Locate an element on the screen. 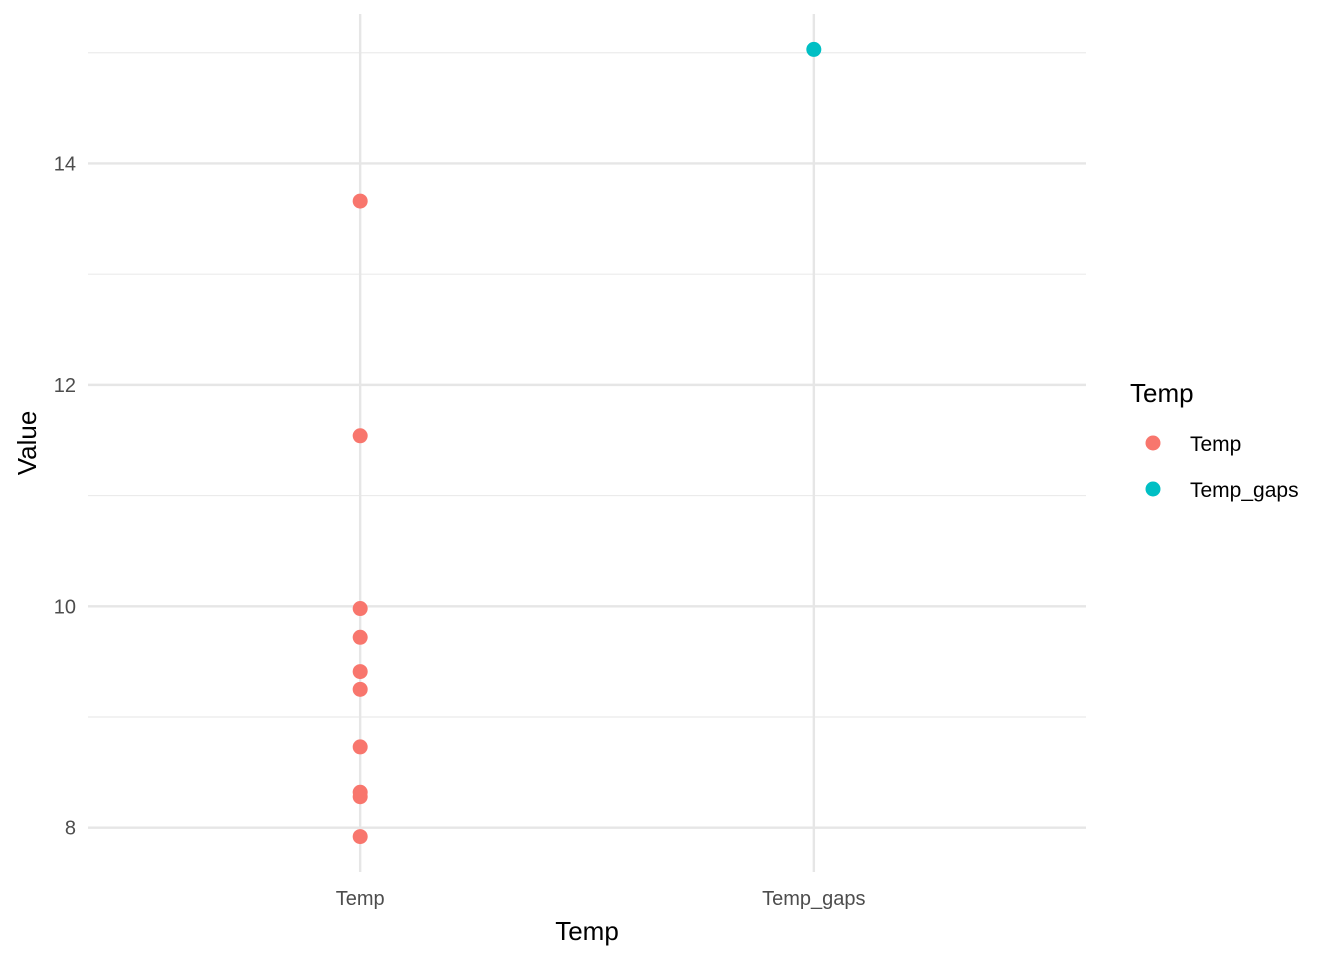  legend-key-temp-gaps is located at coordinates (1153, 489).